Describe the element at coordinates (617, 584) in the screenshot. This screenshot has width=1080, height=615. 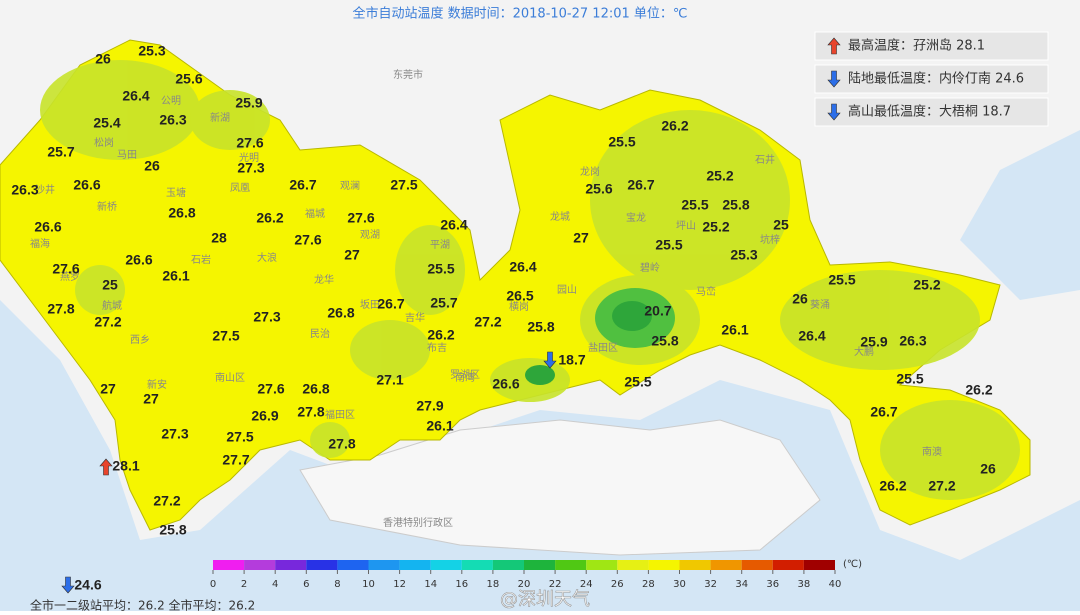
I see `scale-tick-label: 26` at that location.